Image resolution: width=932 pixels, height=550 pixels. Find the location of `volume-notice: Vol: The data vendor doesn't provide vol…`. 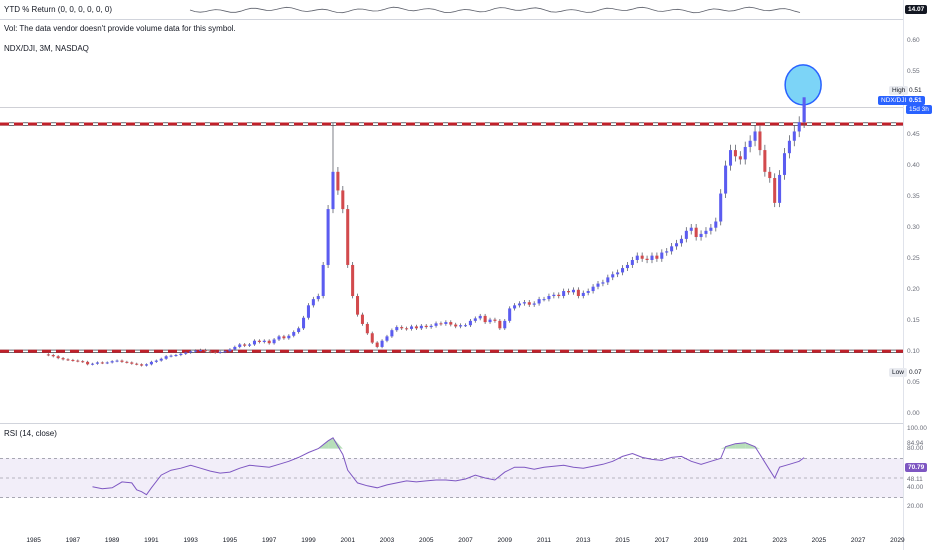

volume-notice: Vol: The data vendor doesn't provide vol… is located at coordinates (120, 28).